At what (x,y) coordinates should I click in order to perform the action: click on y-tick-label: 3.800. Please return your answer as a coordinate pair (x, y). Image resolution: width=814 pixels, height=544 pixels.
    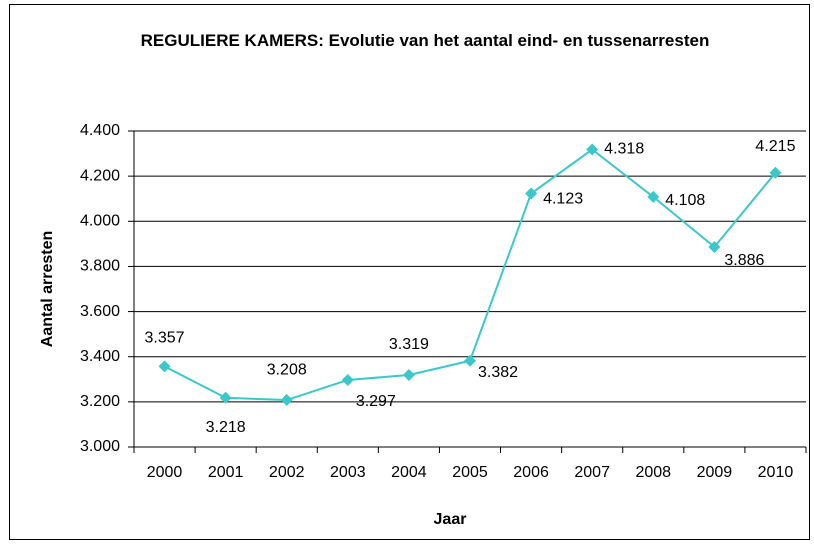
    Looking at the image, I should click on (100, 266).